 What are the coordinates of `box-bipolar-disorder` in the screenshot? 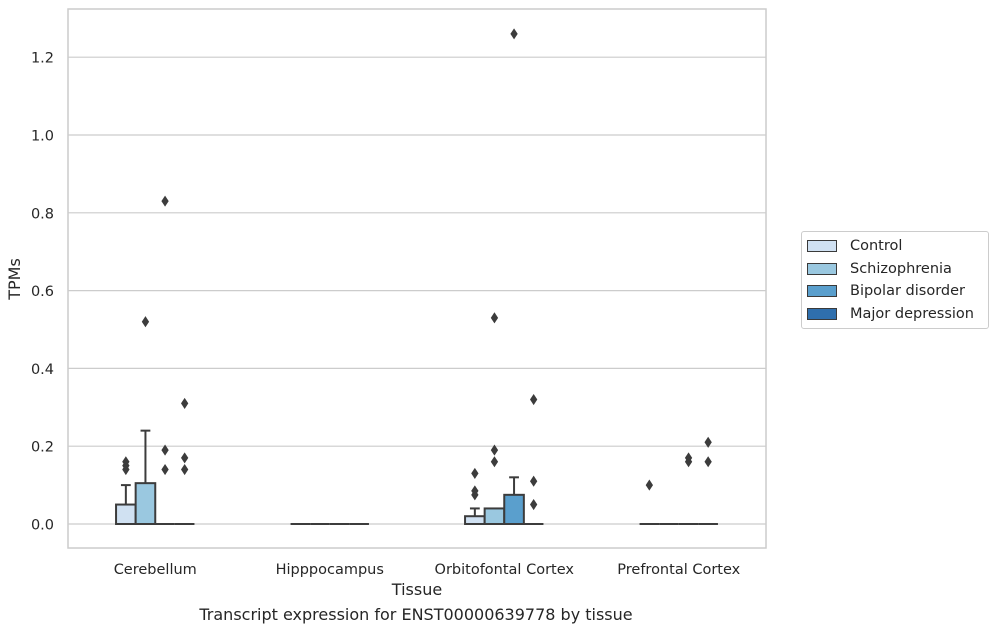 It's located at (514, 501).